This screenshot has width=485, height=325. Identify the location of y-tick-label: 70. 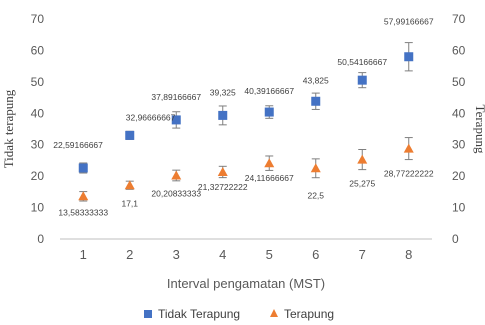
(38, 19).